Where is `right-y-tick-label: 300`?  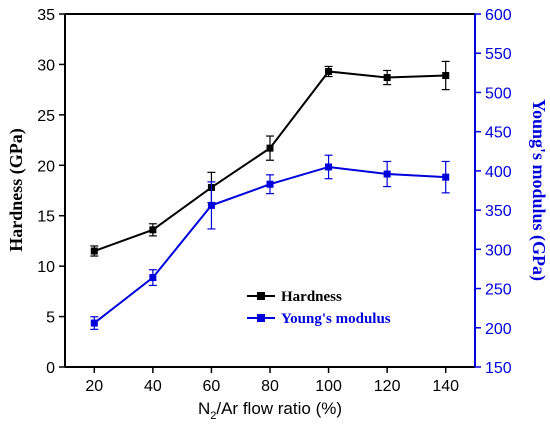 right-y-tick-label: 300 is located at coordinates (498, 250).